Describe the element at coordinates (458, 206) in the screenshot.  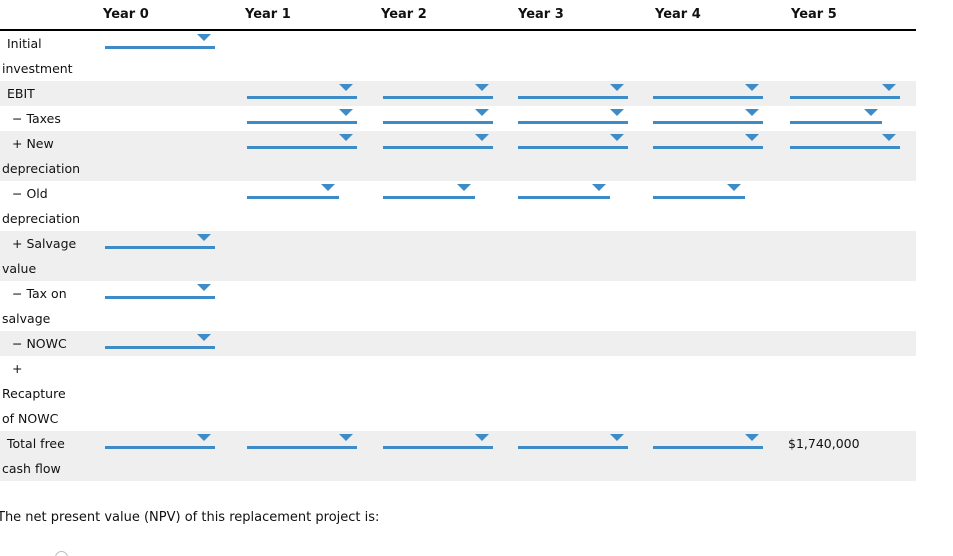
I see `table-row: − Old depreciation` at that location.